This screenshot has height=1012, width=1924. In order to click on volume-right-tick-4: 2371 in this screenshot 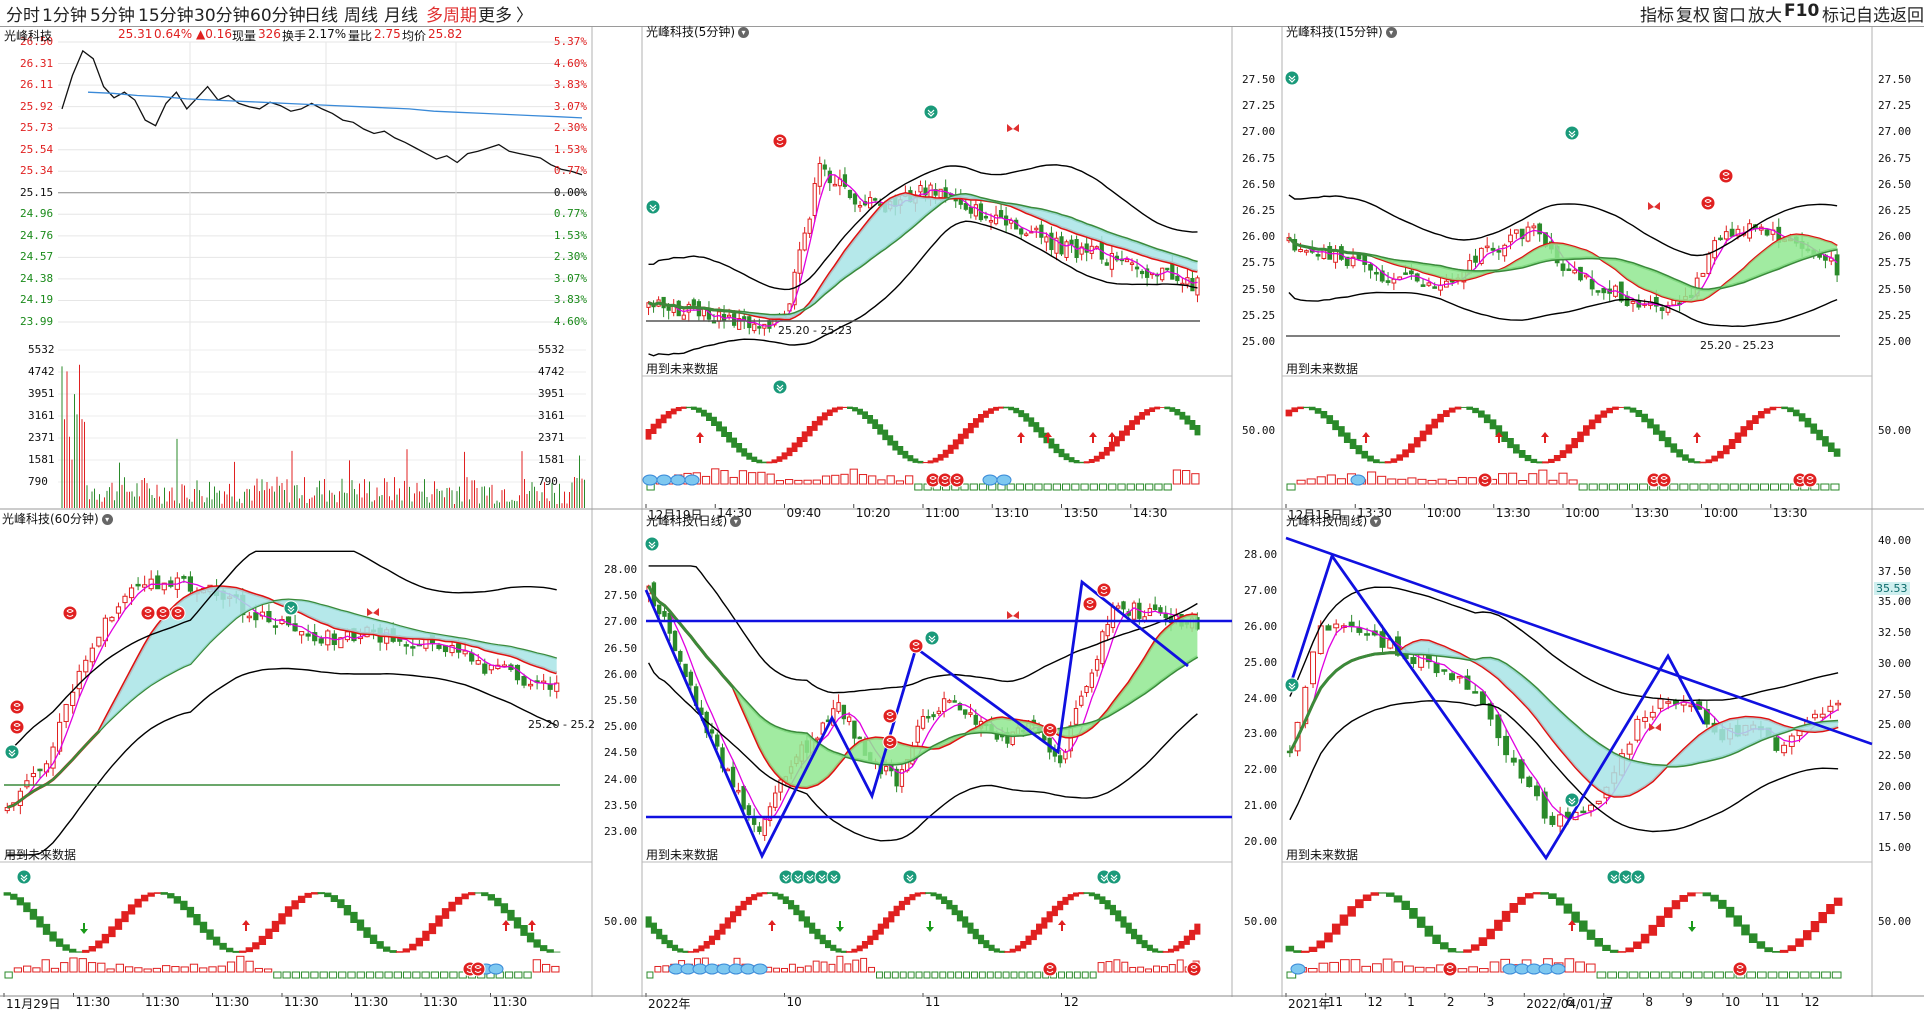, I will do `click(551, 437)`.